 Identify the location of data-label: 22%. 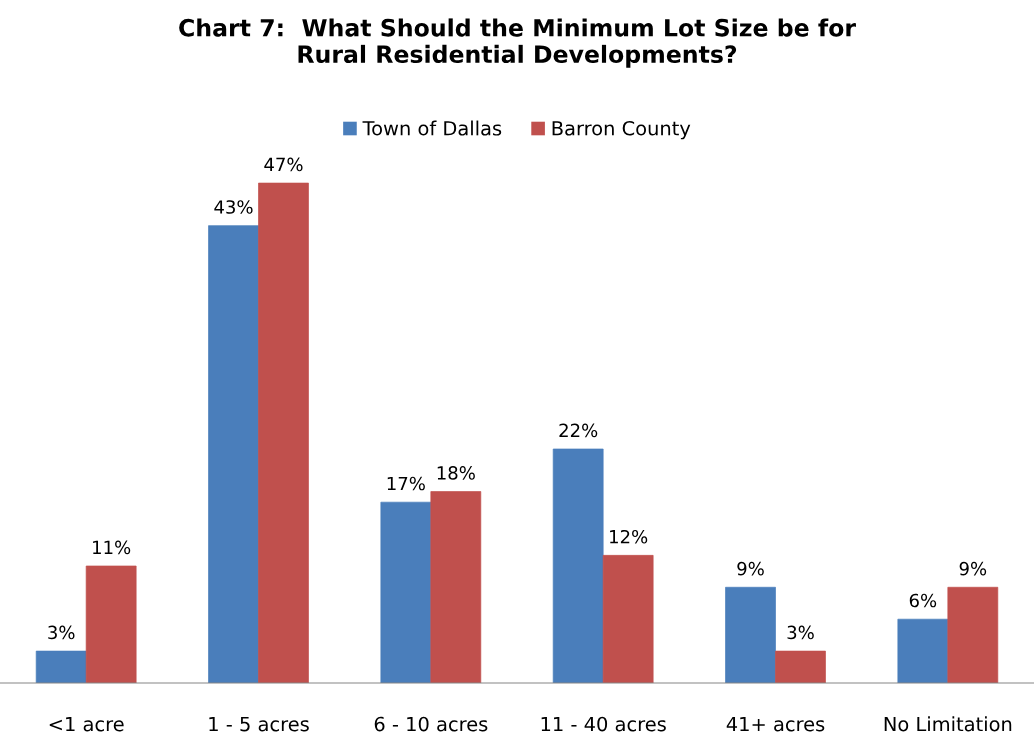
(578, 430).